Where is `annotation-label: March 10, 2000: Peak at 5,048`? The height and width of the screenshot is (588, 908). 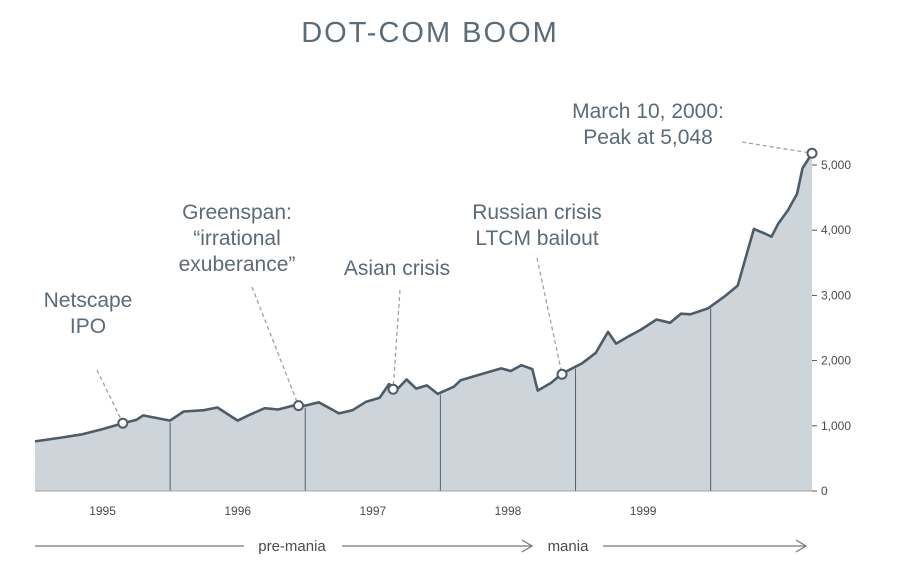 annotation-label: March 10, 2000: Peak at 5,048 is located at coordinates (648, 124).